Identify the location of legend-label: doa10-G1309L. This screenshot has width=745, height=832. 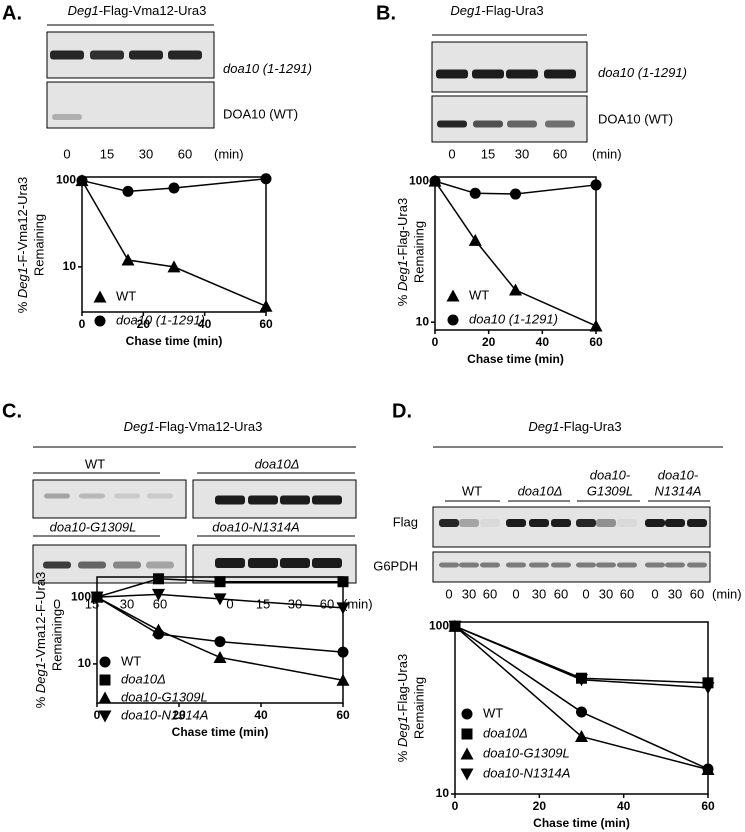
(164, 696).